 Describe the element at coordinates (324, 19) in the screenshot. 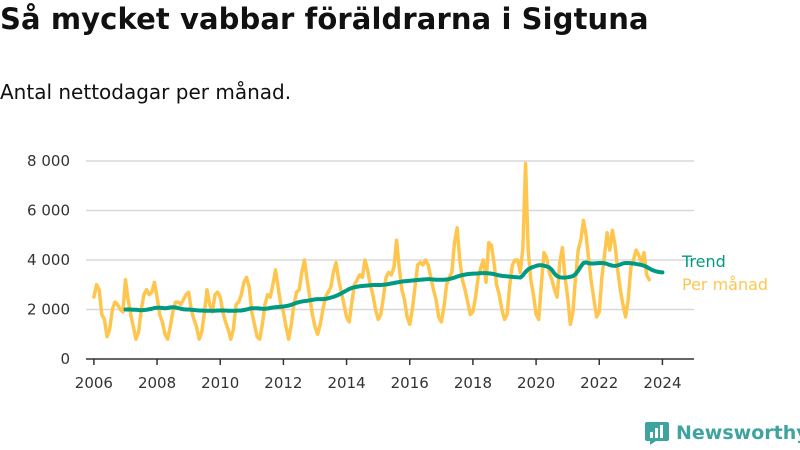

I see `chart-title: Så mycket vabbar föräldrarna i Sigtuna` at that location.